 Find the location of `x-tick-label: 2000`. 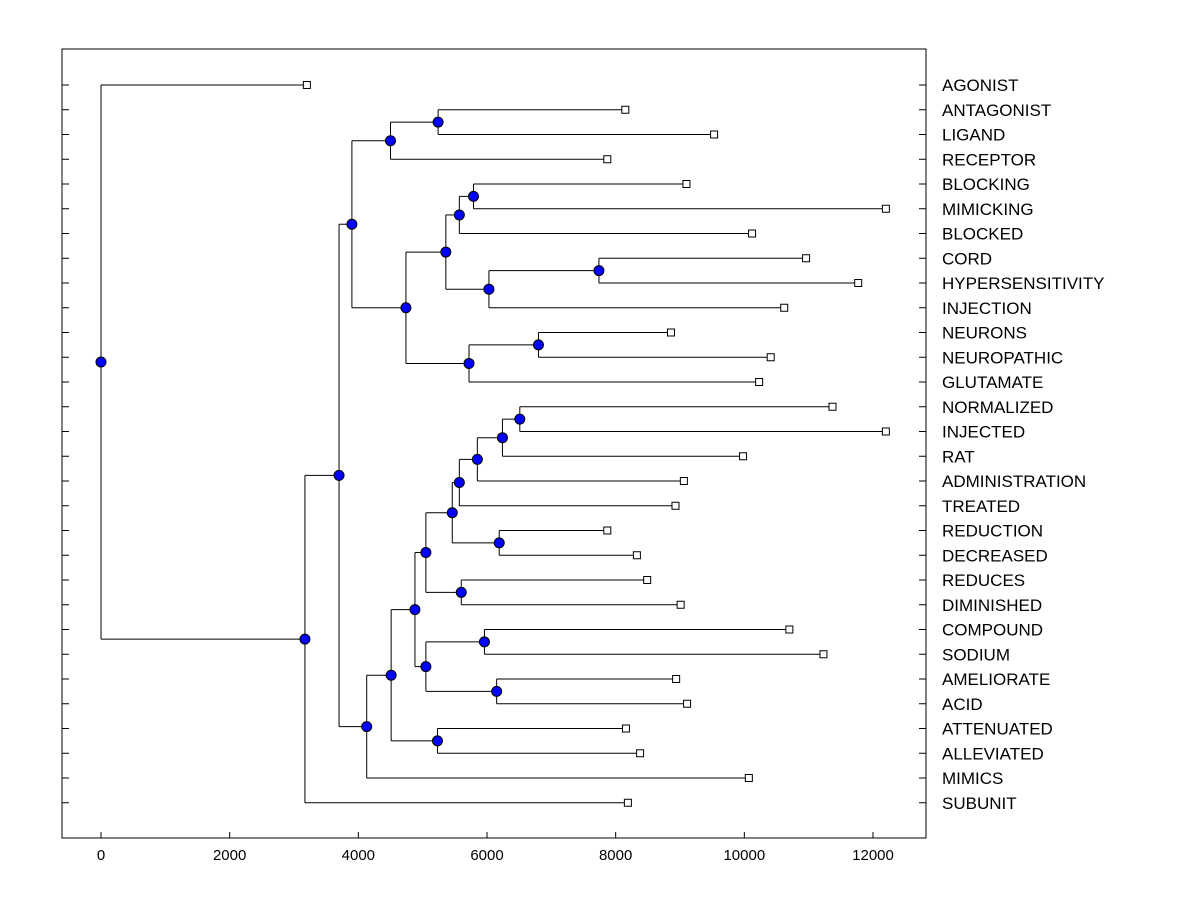

x-tick-label: 2000 is located at coordinates (229, 855).